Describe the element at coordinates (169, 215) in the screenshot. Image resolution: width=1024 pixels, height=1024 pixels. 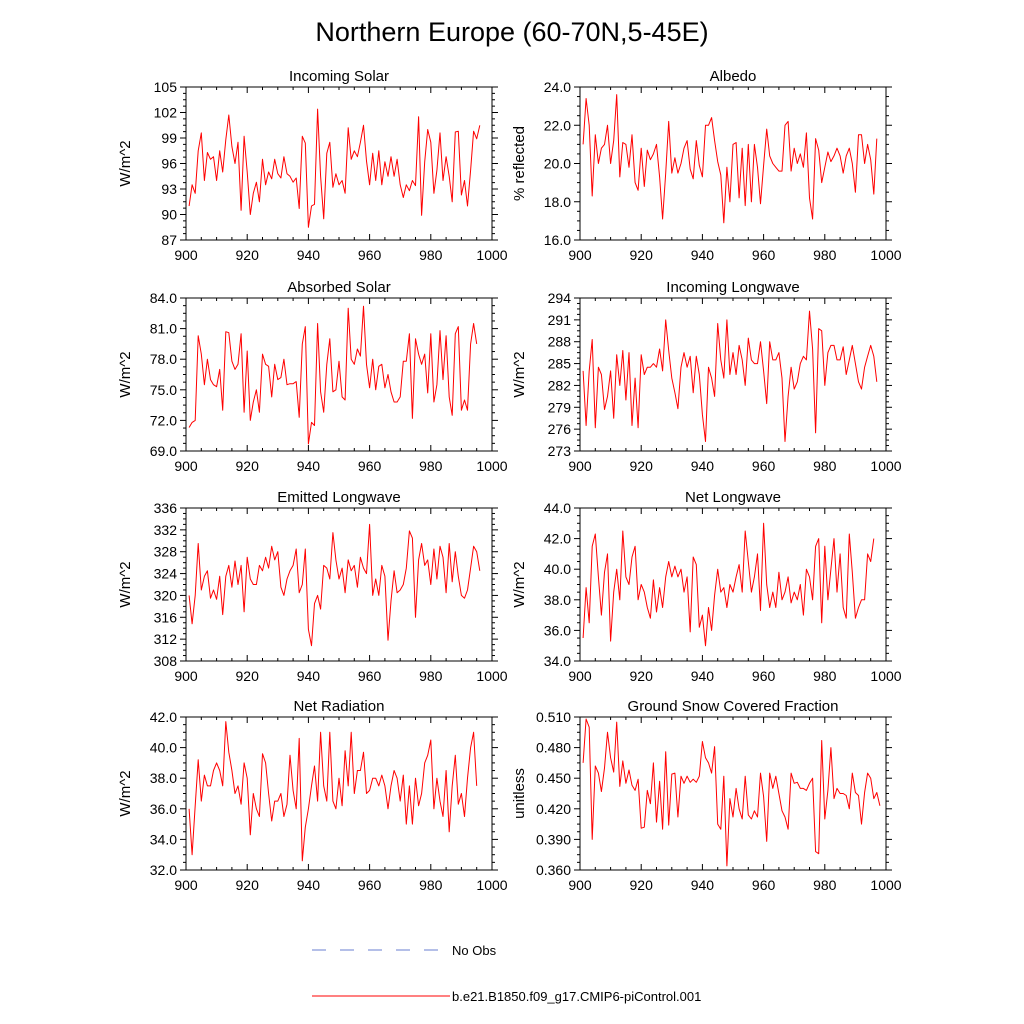
I see `y-tick-label: 90` at that location.